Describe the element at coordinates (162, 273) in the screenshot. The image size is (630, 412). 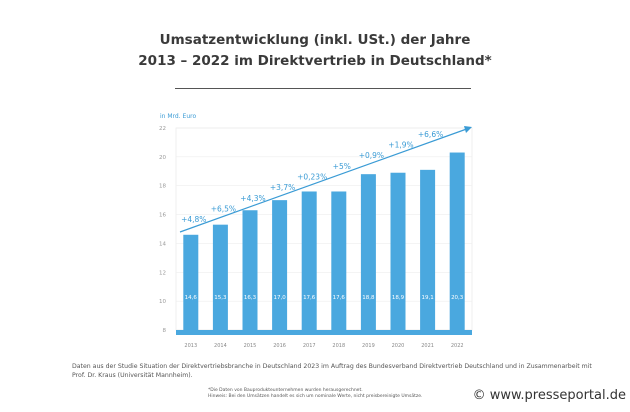
I see `y-tick-label: 12` at that location.